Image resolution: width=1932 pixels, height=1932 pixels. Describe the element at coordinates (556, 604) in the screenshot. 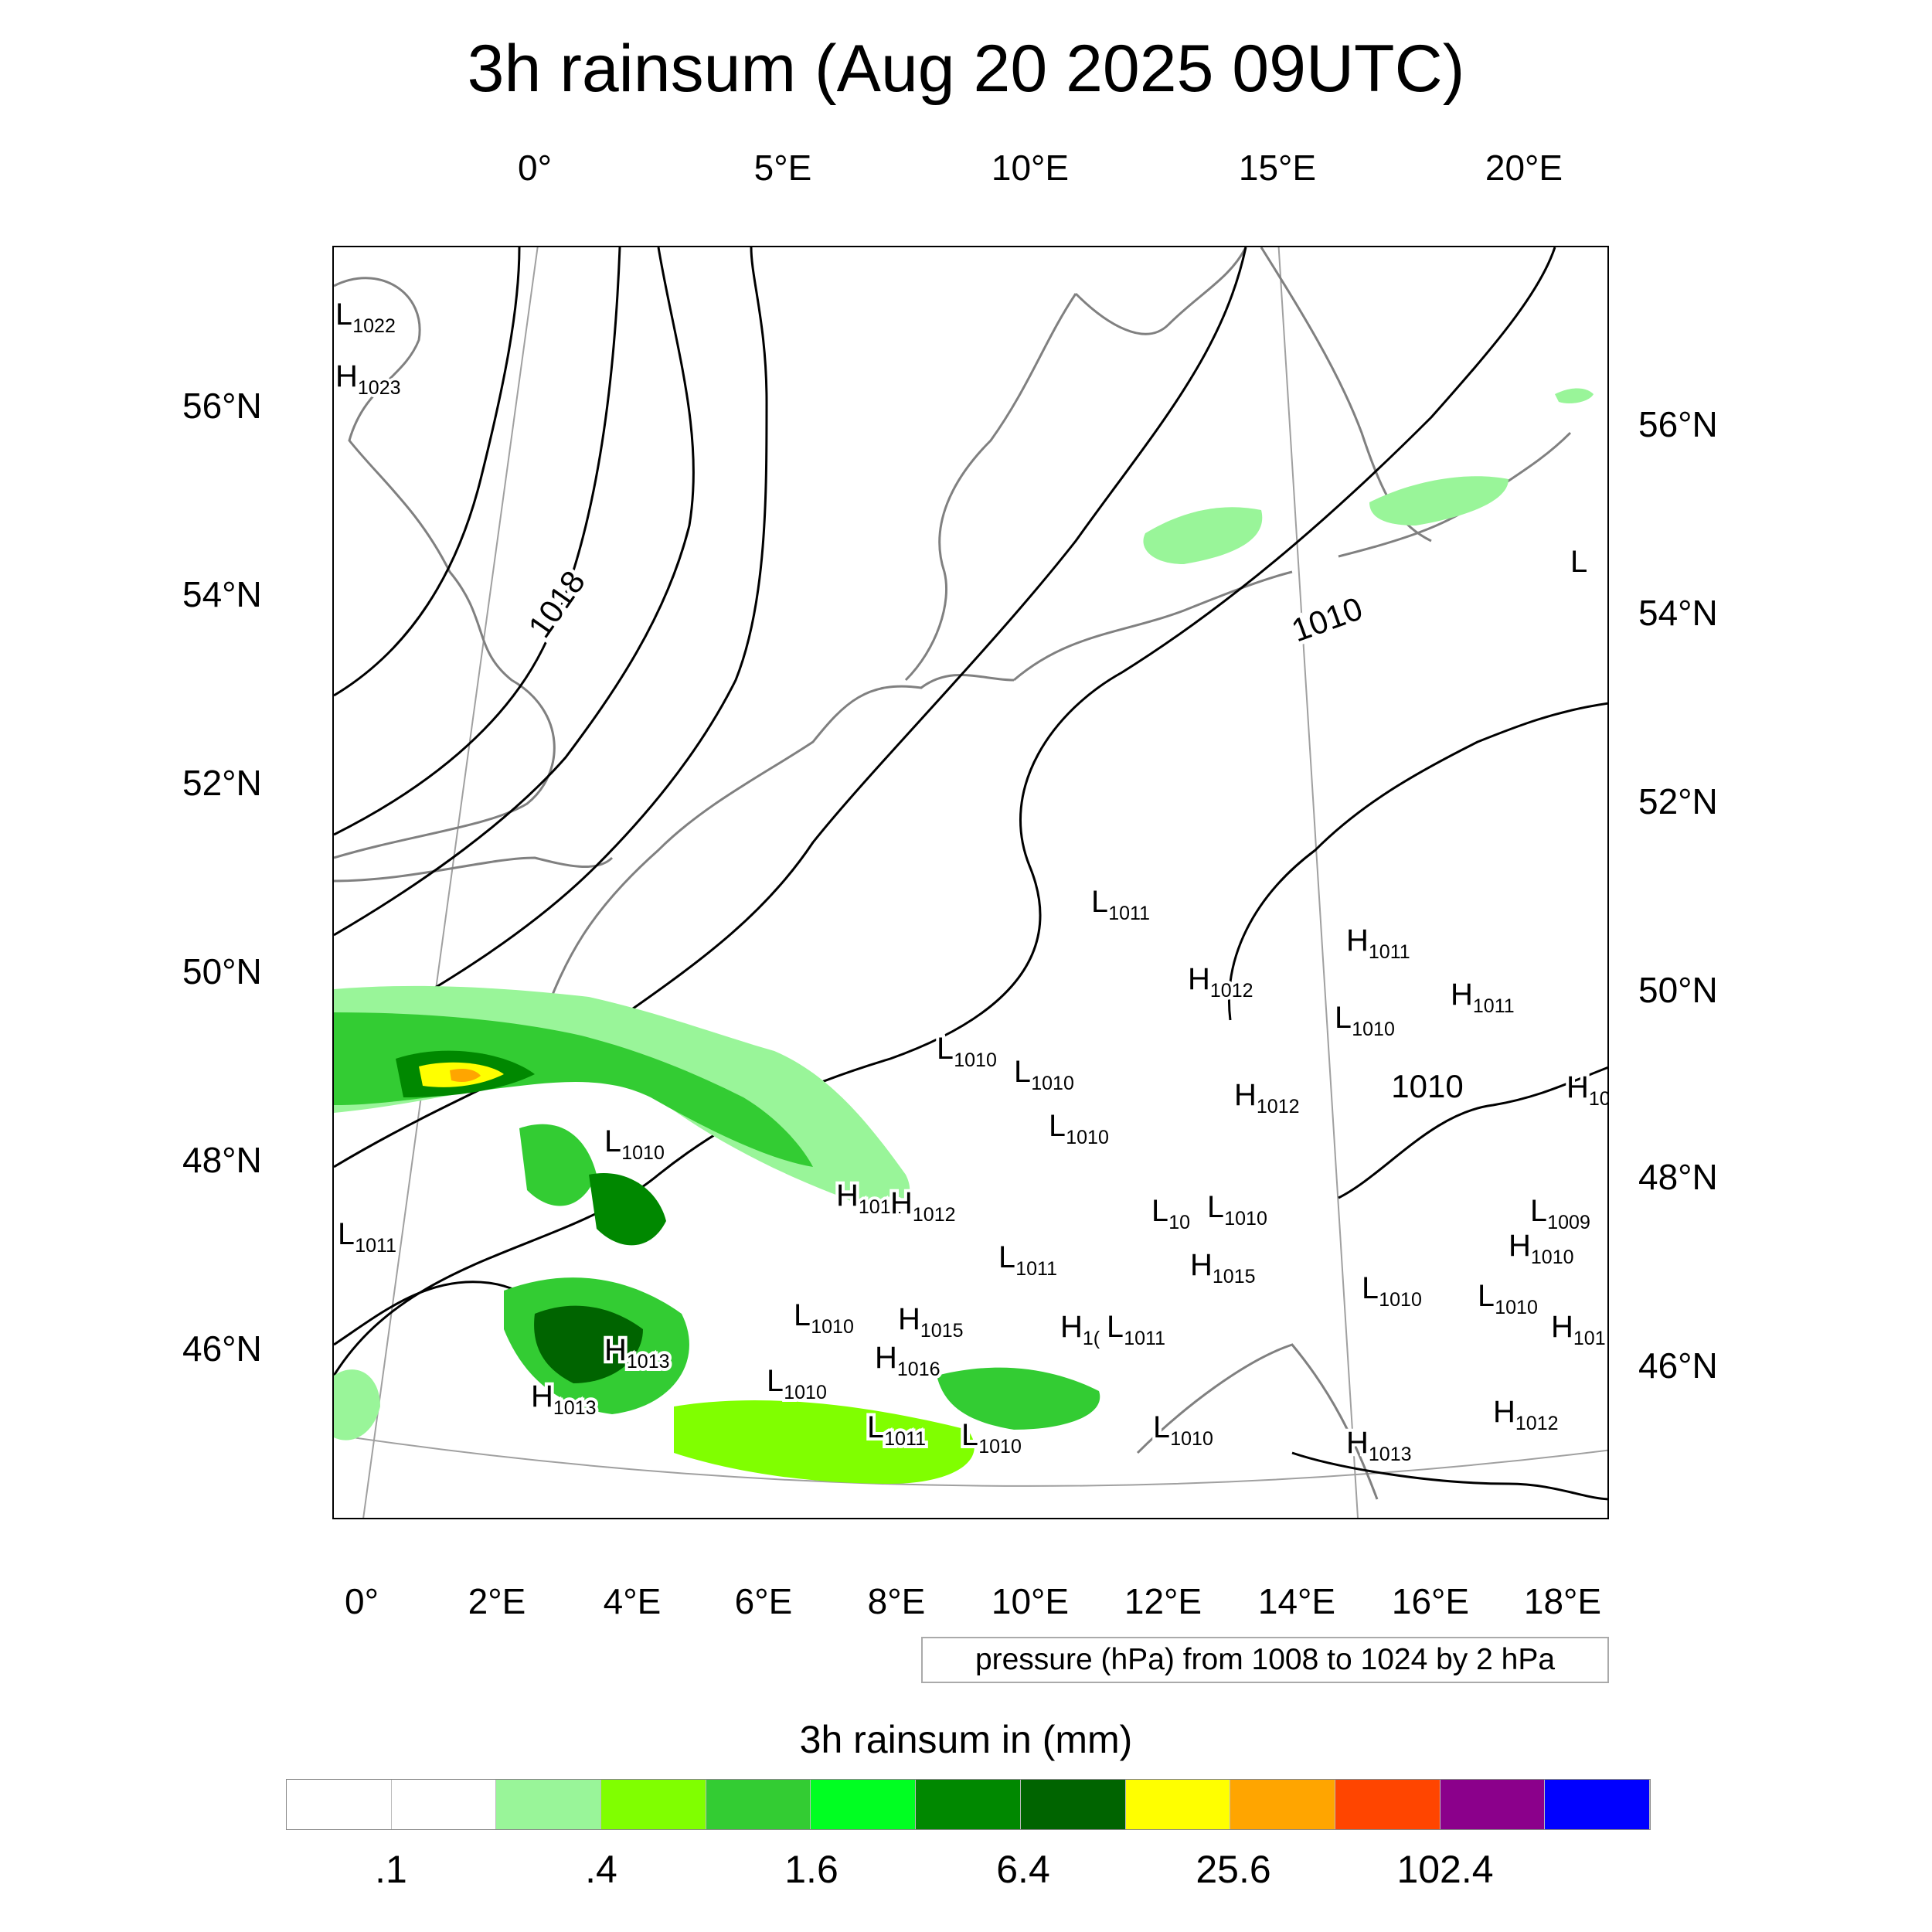

I see `isobar-value-label: 1018` at that location.